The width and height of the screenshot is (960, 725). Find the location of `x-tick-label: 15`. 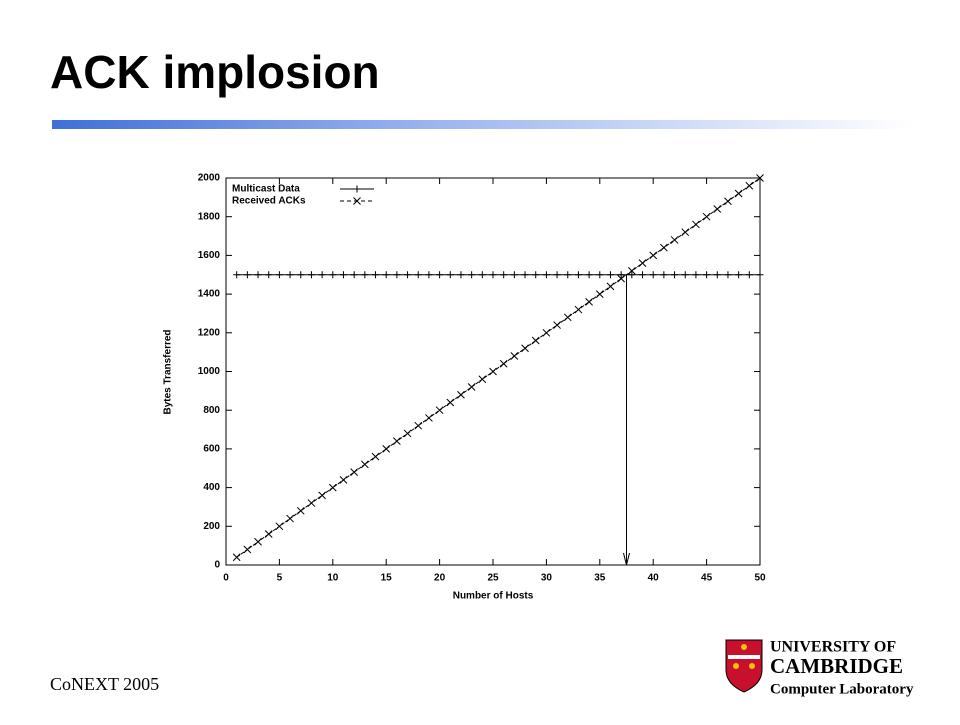

x-tick-label: 15 is located at coordinates (387, 578).